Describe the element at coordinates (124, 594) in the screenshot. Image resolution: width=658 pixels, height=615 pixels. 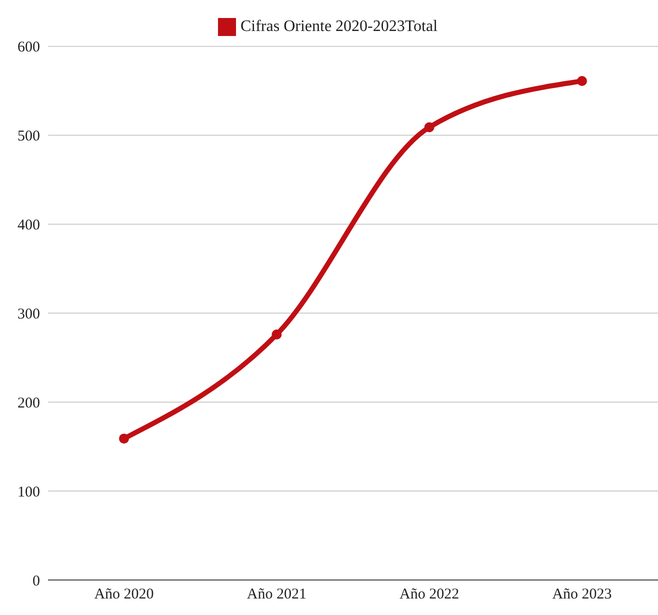
I see `x-tick-label: Año 2020` at that location.